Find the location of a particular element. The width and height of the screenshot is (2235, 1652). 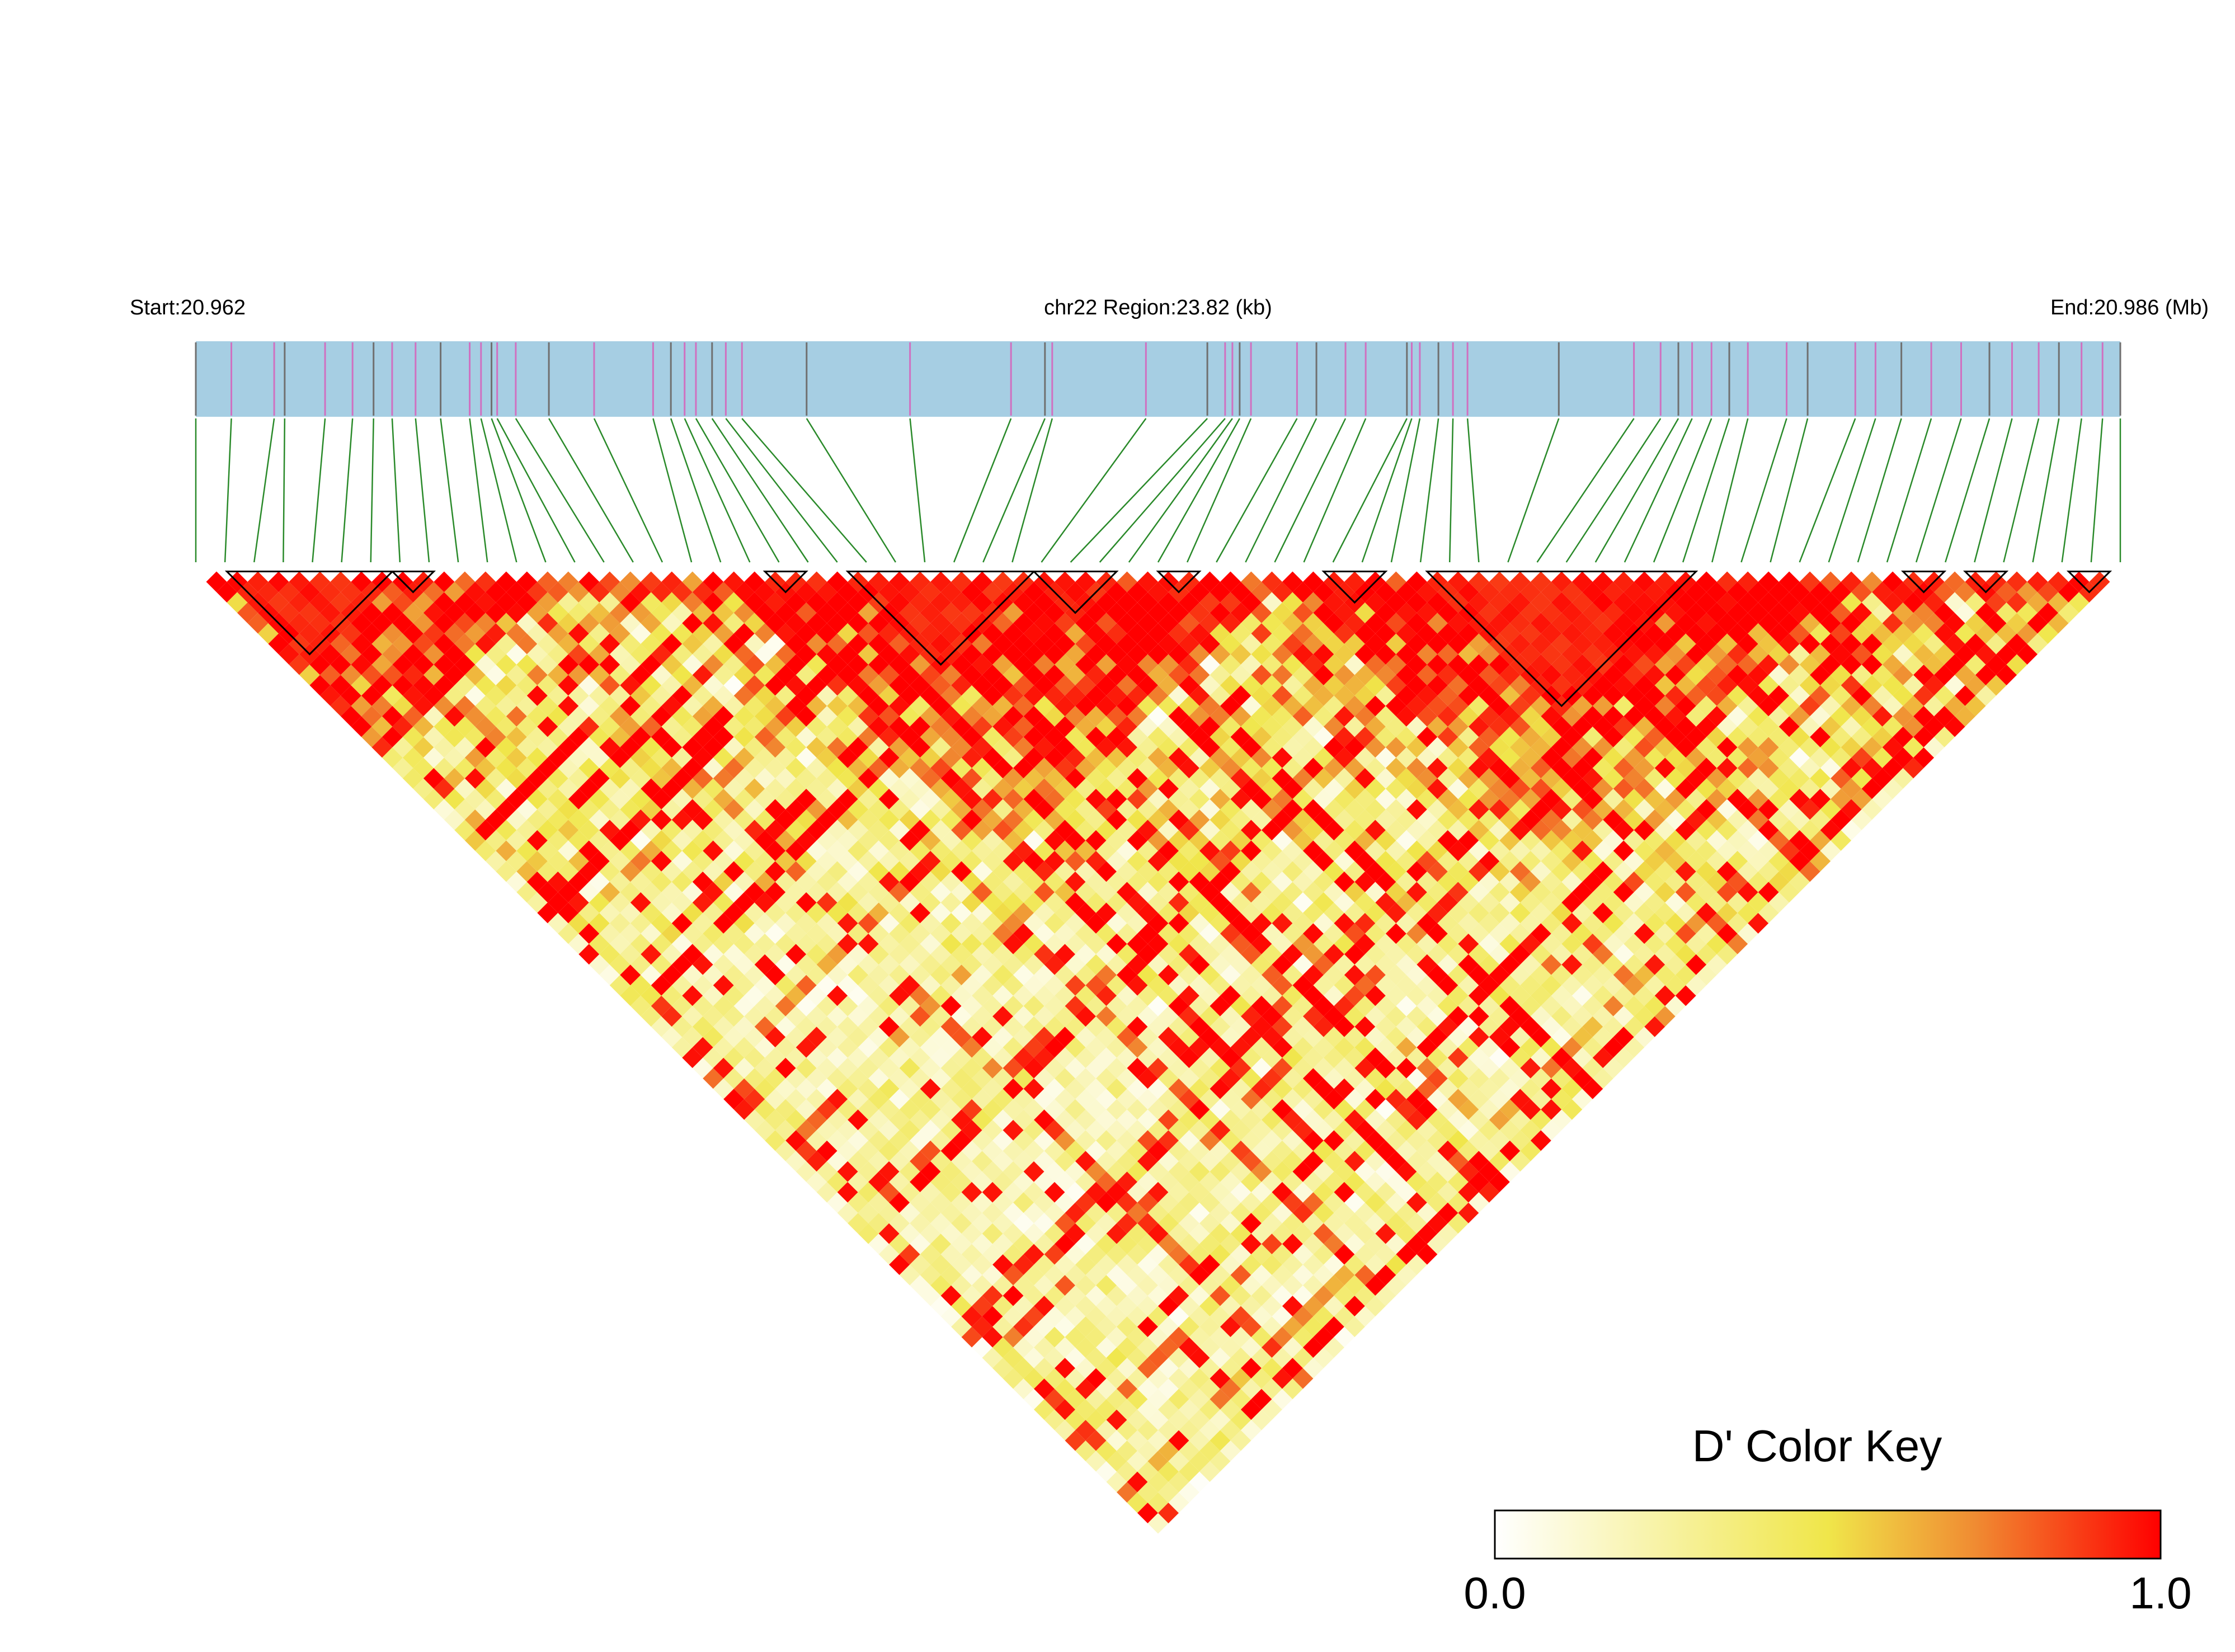

region-title: chr22 Region:23.82 (kb) is located at coordinates (1158, 308).